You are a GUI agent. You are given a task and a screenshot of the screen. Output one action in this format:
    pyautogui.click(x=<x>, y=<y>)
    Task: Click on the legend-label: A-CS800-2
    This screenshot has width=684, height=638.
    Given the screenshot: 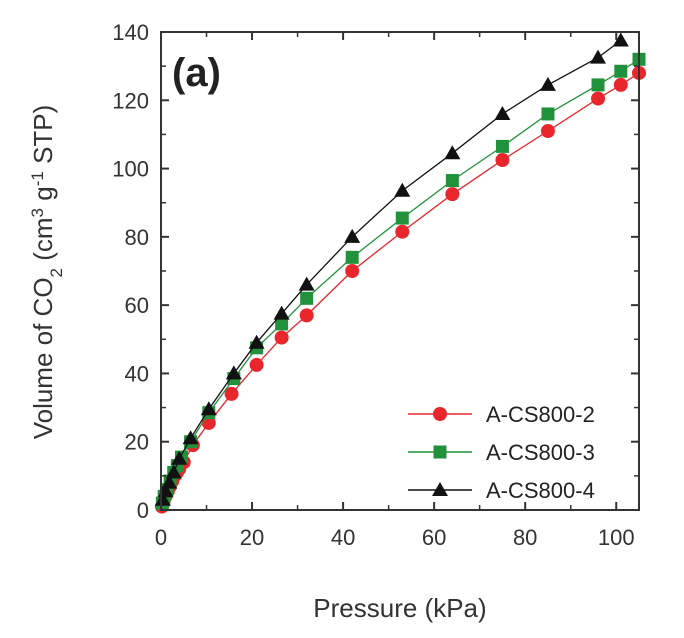 What is the action you would take?
    pyautogui.click(x=540, y=414)
    